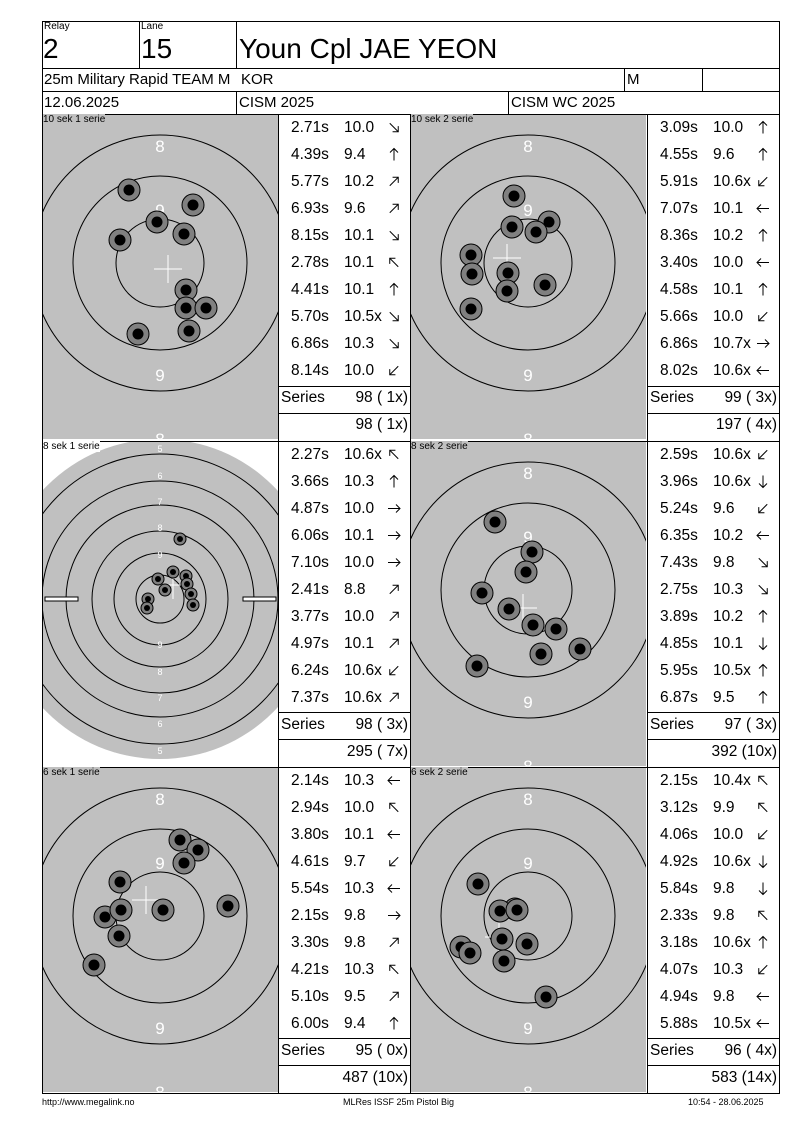 The width and height of the screenshot is (800, 1130). What do you see at coordinates (399, 1102) in the screenshot?
I see `footer-software: MLRes ISSF 25m Pistol Big` at bounding box center [399, 1102].